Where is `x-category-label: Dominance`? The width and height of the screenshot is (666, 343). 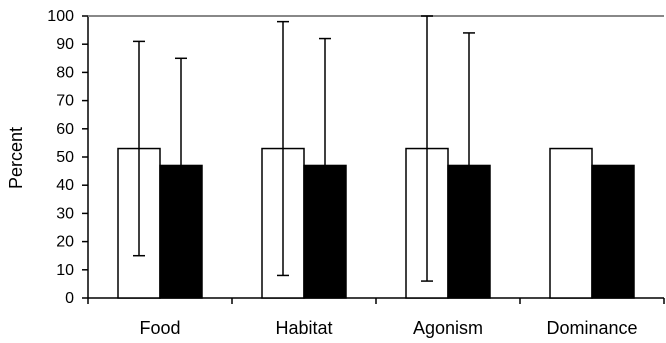
x-category-label: Dominance is located at coordinates (591, 328).